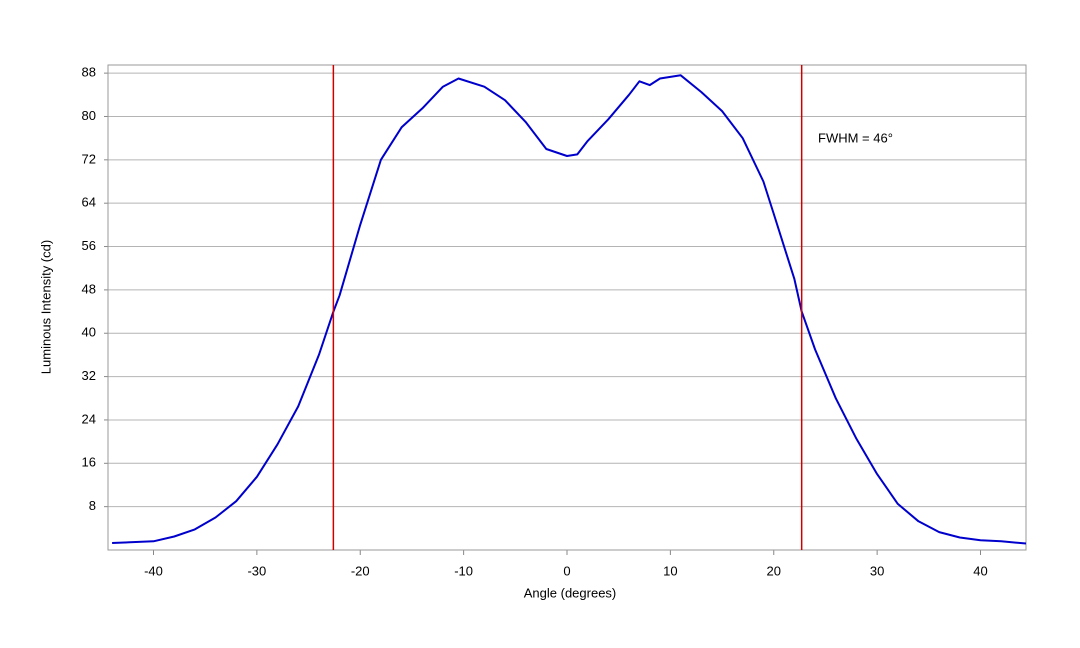  What do you see at coordinates (774, 570) in the screenshot?
I see `x-tick-label: 20` at bounding box center [774, 570].